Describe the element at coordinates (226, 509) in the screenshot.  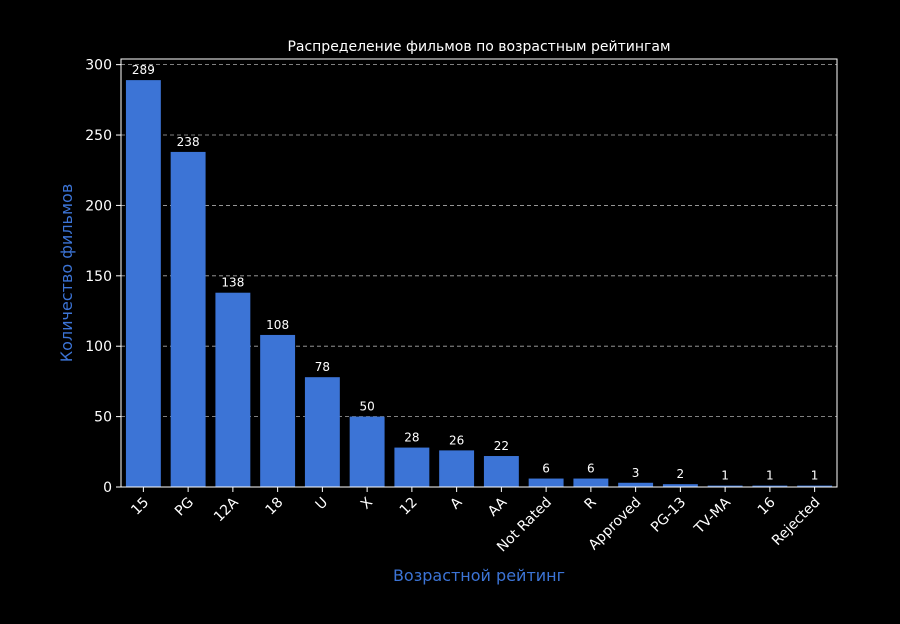
I see `x-tick-label: 12A` at that location.